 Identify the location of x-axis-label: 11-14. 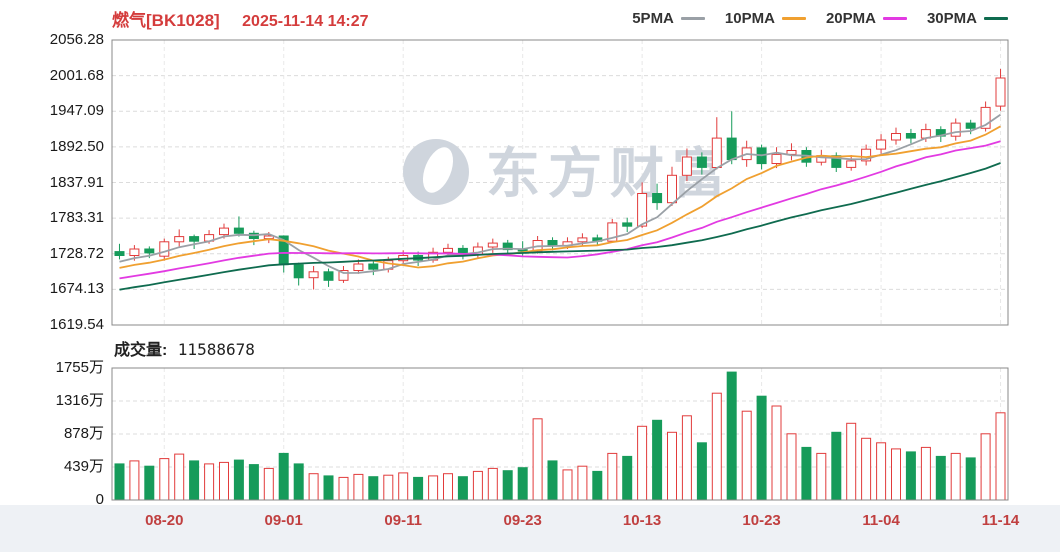
(1000, 520).